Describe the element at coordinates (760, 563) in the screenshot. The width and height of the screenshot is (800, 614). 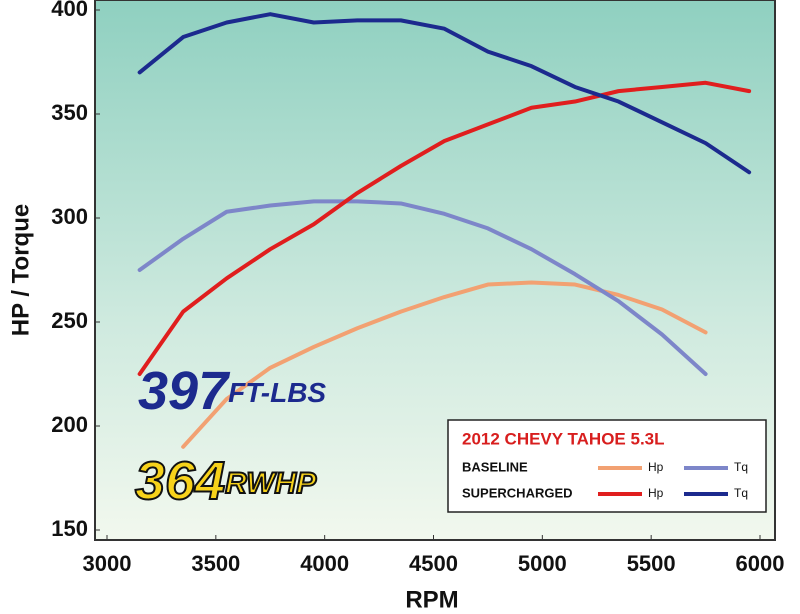
I see `x-tick-label: 6000` at that location.